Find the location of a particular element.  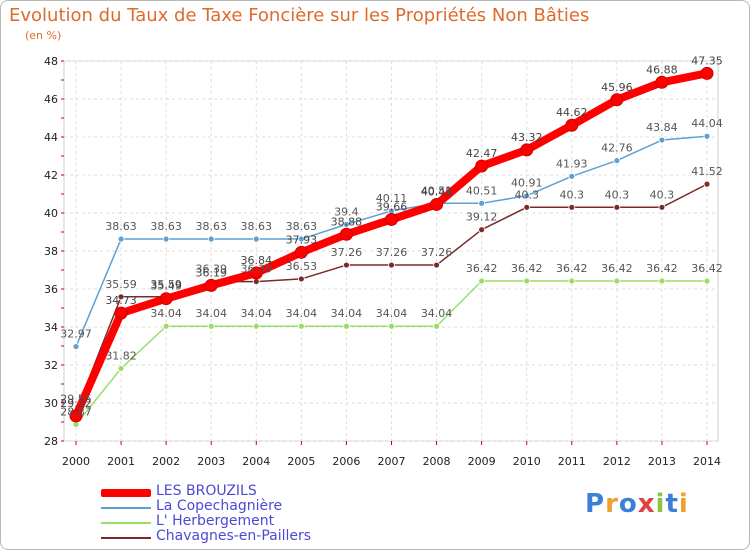

x-tick-label: 2014 is located at coordinates (707, 461).